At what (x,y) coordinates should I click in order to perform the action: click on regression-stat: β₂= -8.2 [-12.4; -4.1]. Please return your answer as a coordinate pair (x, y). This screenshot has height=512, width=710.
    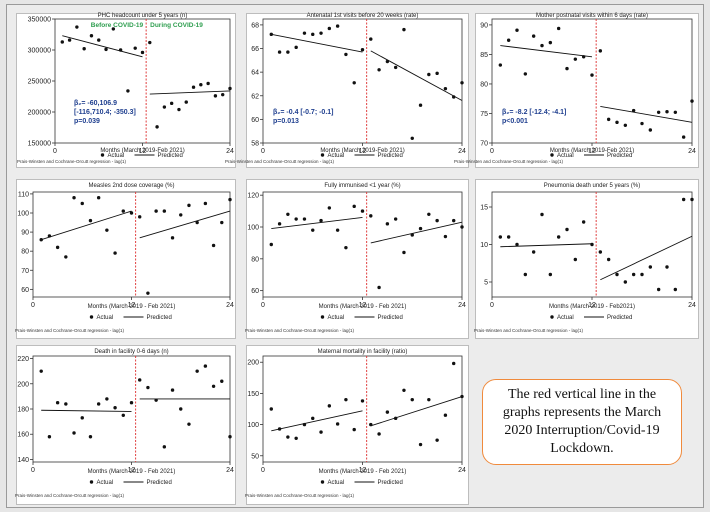
    Looking at the image, I should click on (534, 112).